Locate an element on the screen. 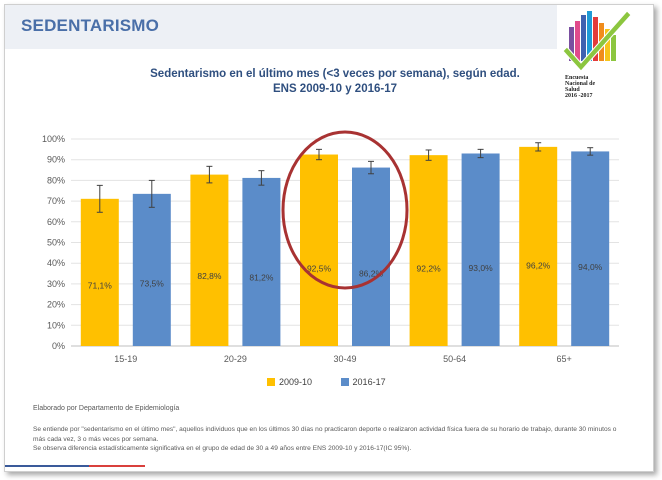 This screenshot has width=662, height=480. x-tick-label: 20-29 is located at coordinates (235, 359).